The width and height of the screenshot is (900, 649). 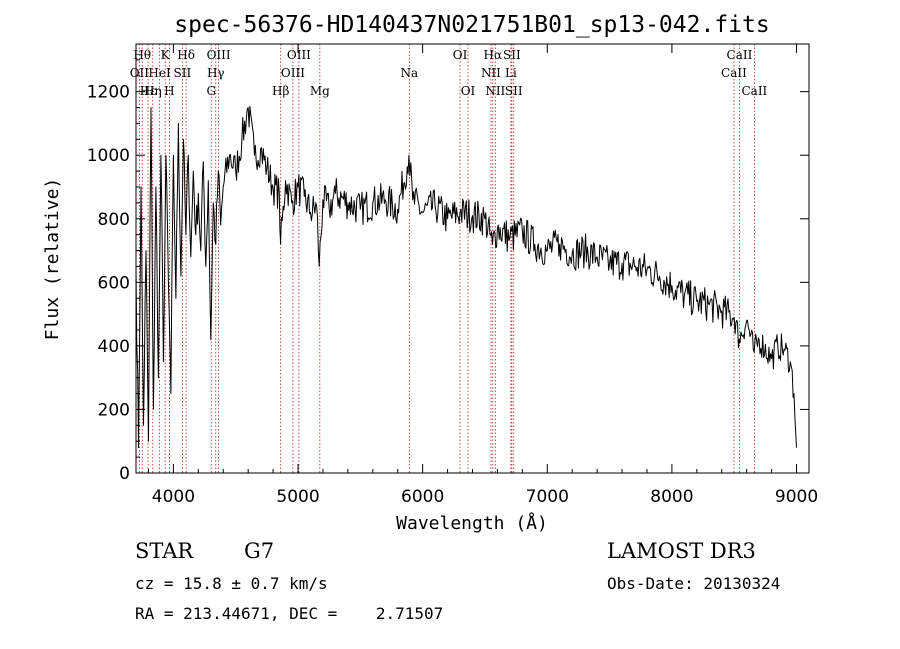 I want to click on line-label: K, so click(x=166, y=55).